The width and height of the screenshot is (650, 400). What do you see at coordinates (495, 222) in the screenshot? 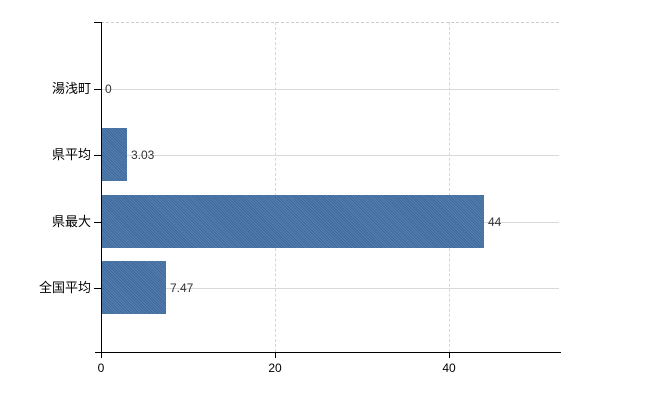
I see `bar-value-label: 44` at bounding box center [495, 222].